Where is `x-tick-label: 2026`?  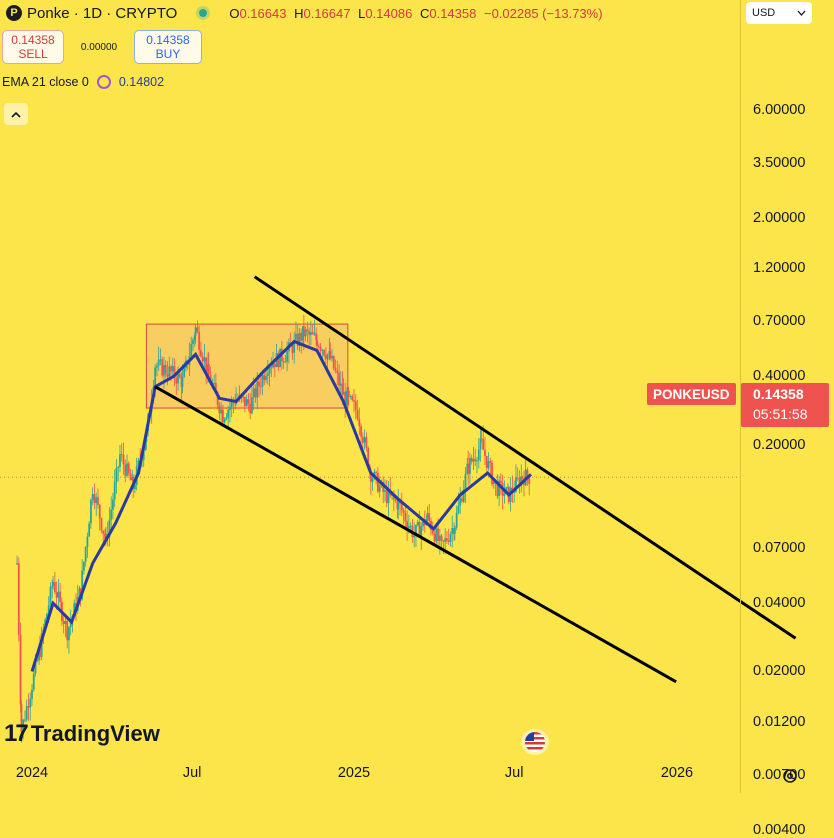
x-tick-label: 2026 is located at coordinates (677, 773).